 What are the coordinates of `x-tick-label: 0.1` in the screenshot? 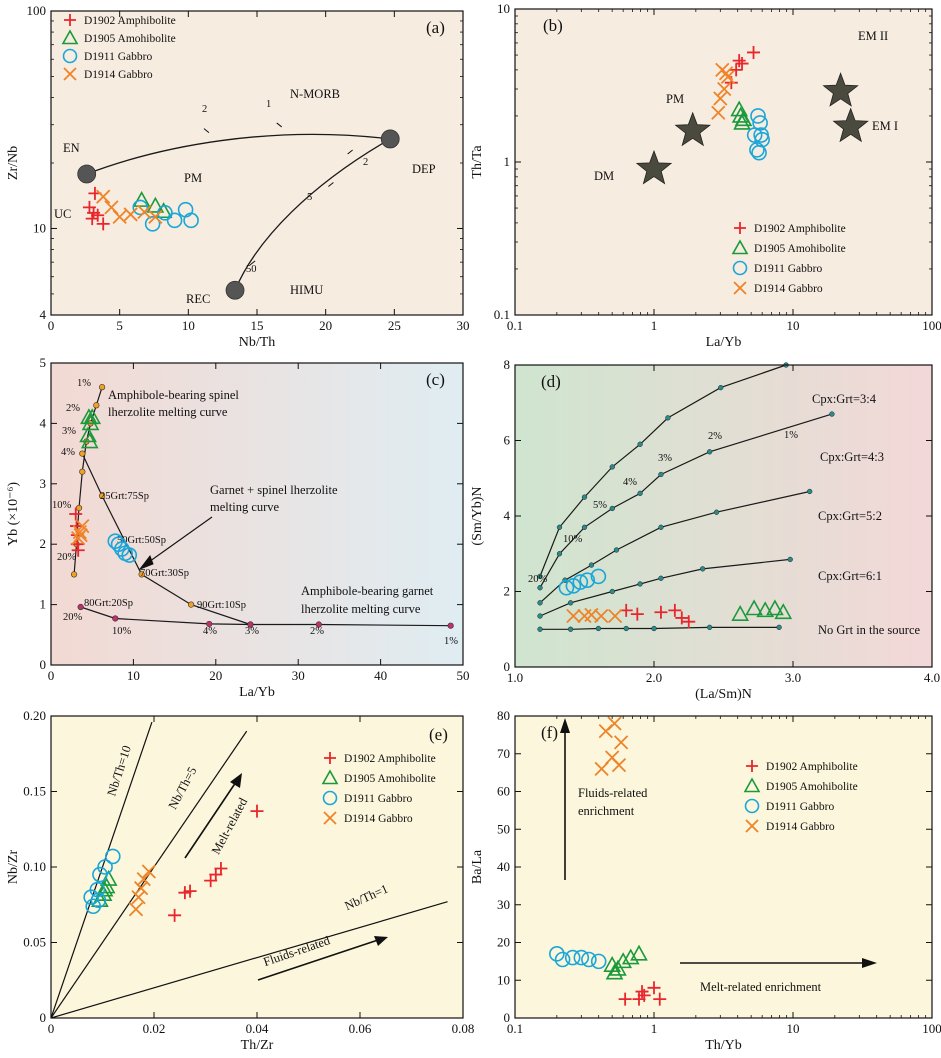 It's located at (515, 325).